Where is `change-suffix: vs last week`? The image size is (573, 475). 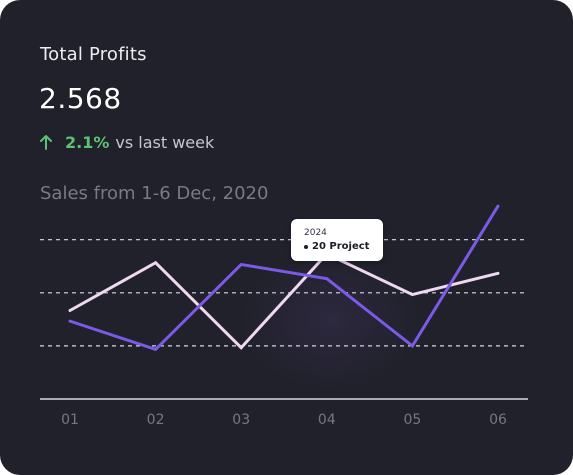
change-suffix: vs last week is located at coordinates (165, 142).